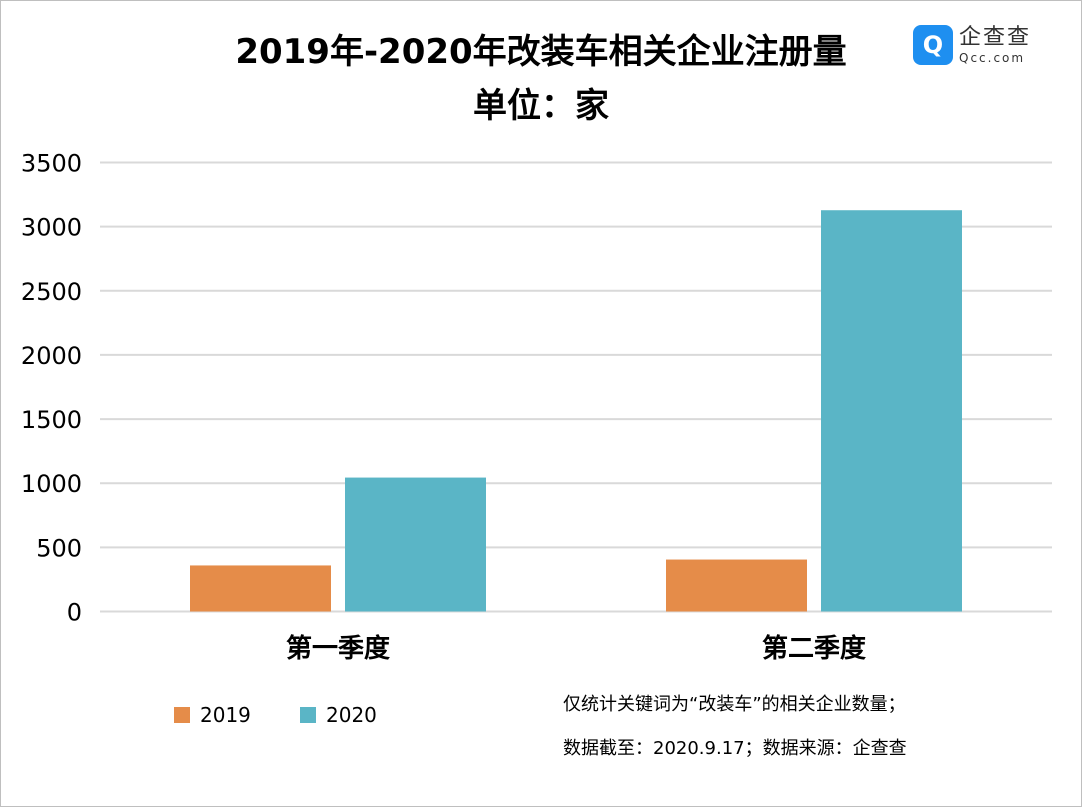 Image resolution: width=1082 pixels, height=807 pixels. Describe the element at coordinates (735, 748) in the screenshot. I see `note-source: 数据截至：2020.9.17；数据来源：企查查` at that location.